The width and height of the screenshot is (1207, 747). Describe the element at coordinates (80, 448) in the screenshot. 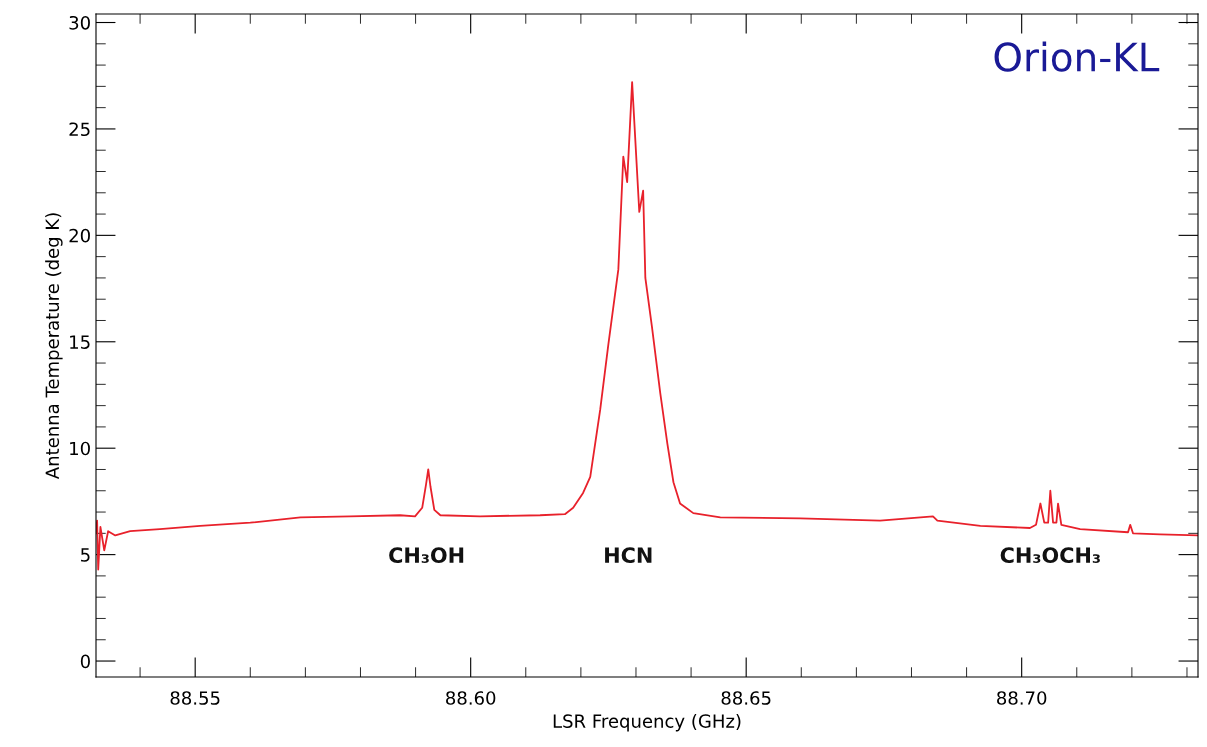

I see `y-tick-label: 10` at that location.